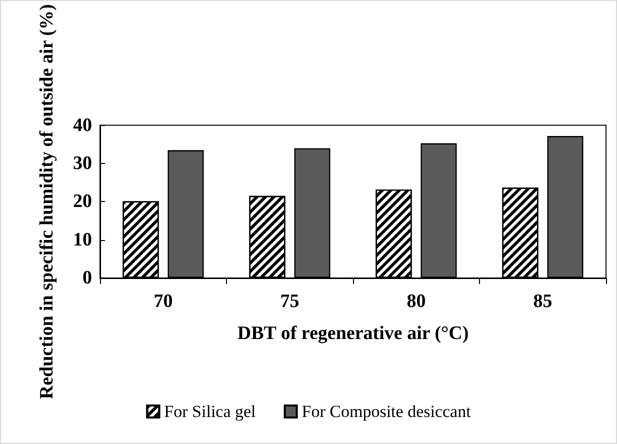  What do you see at coordinates (290, 301) in the screenshot?
I see `x-tick-label: 75` at bounding box center [290, 301].